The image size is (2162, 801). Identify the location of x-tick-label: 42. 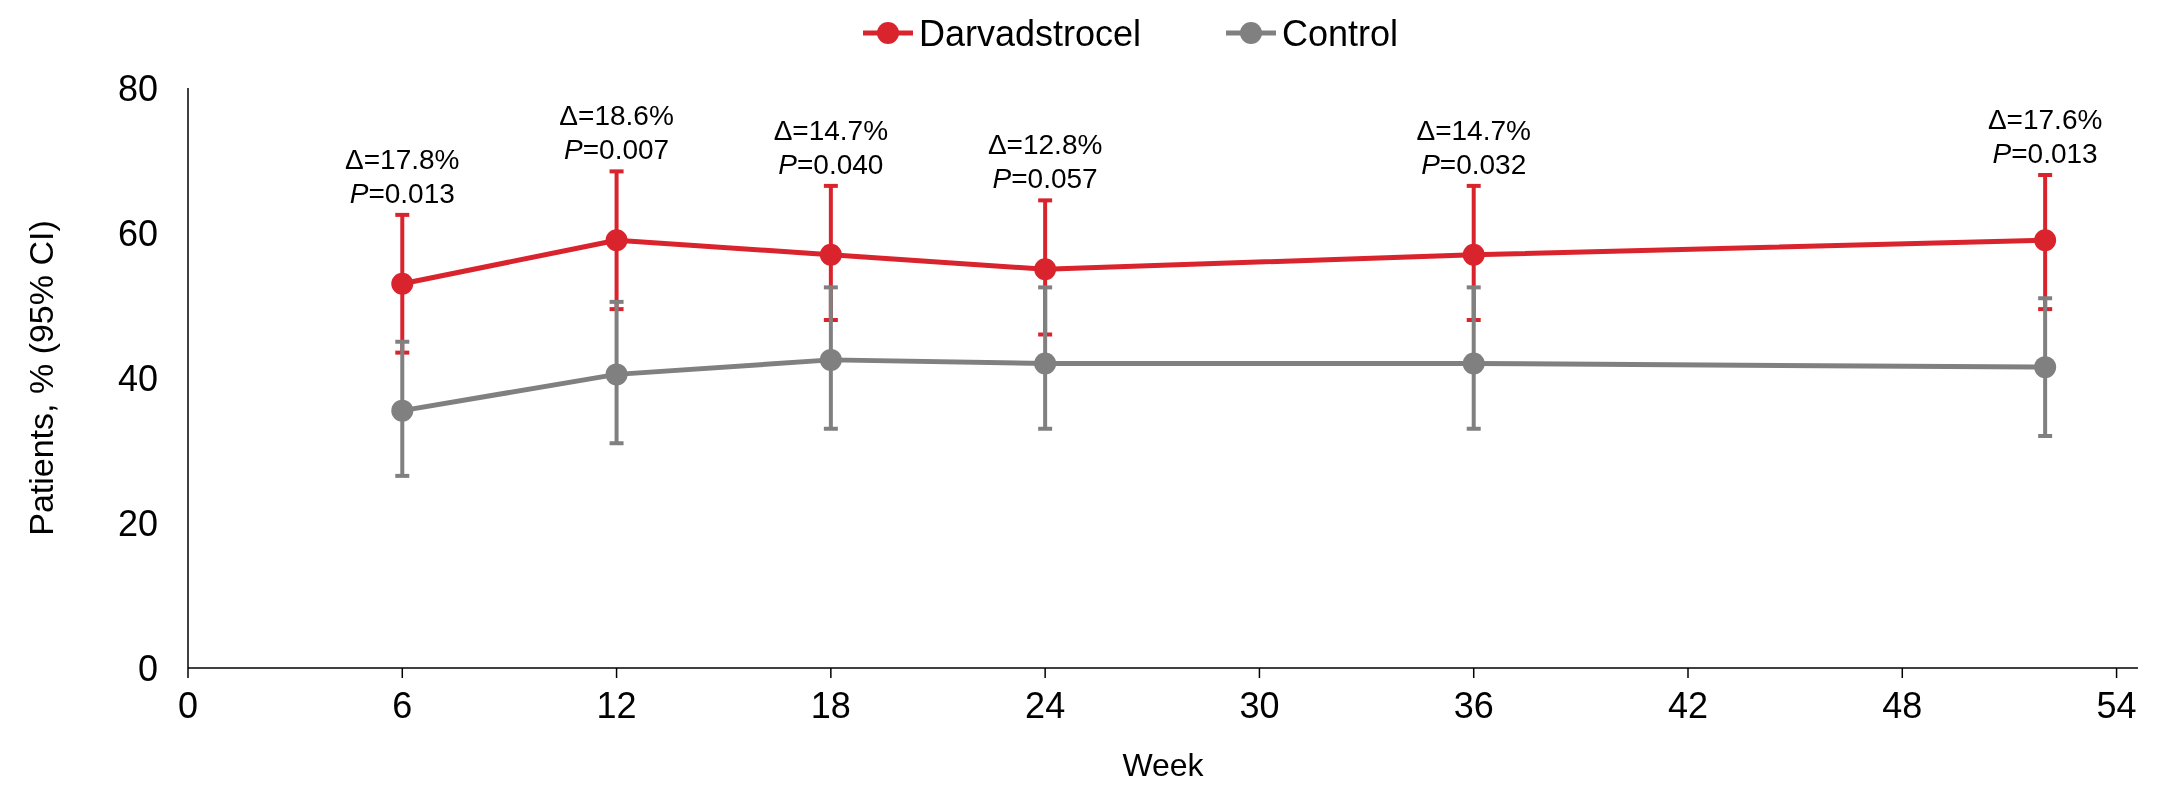
(1688, 705).